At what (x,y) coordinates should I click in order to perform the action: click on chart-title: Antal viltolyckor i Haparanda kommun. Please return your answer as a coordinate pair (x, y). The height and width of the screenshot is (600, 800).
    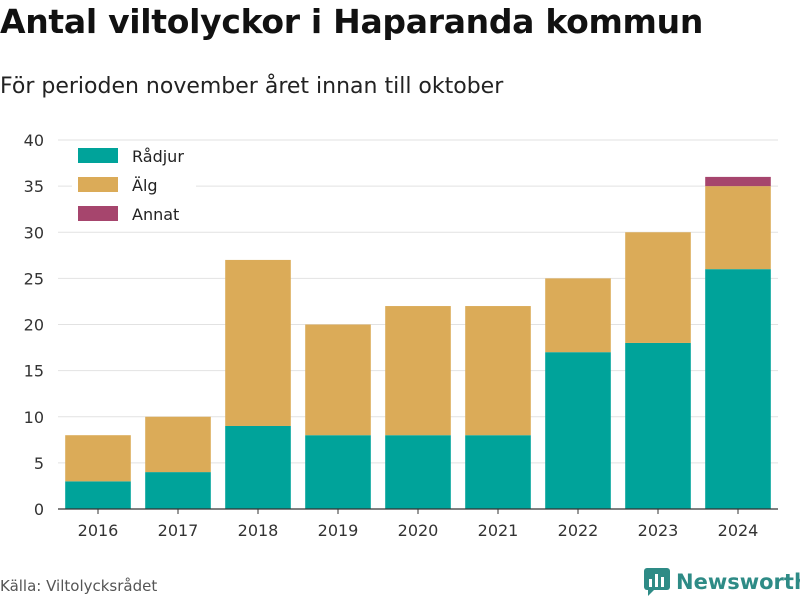
    Looking at the image, I should click on (352, 21).